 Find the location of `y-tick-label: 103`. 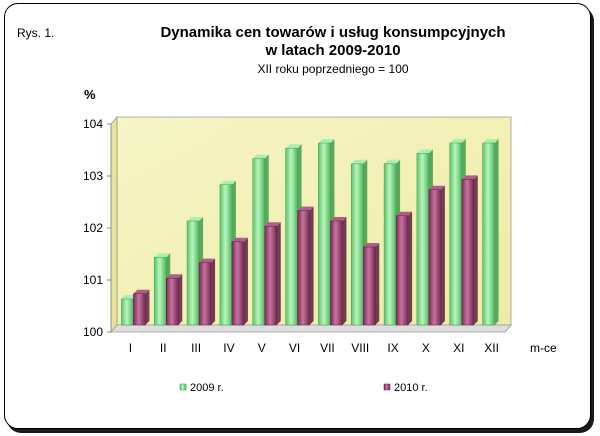

y-tick-label: 103 is located at coordinates (93, 176).